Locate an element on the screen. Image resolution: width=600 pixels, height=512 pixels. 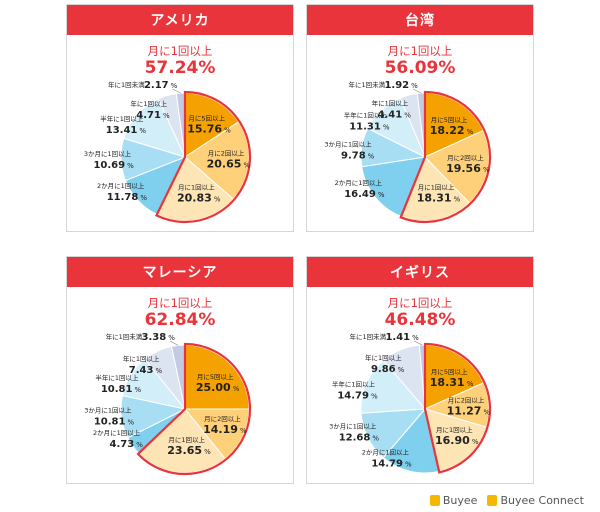
slice-value: 11.78 is located at coordinates (123, 197).